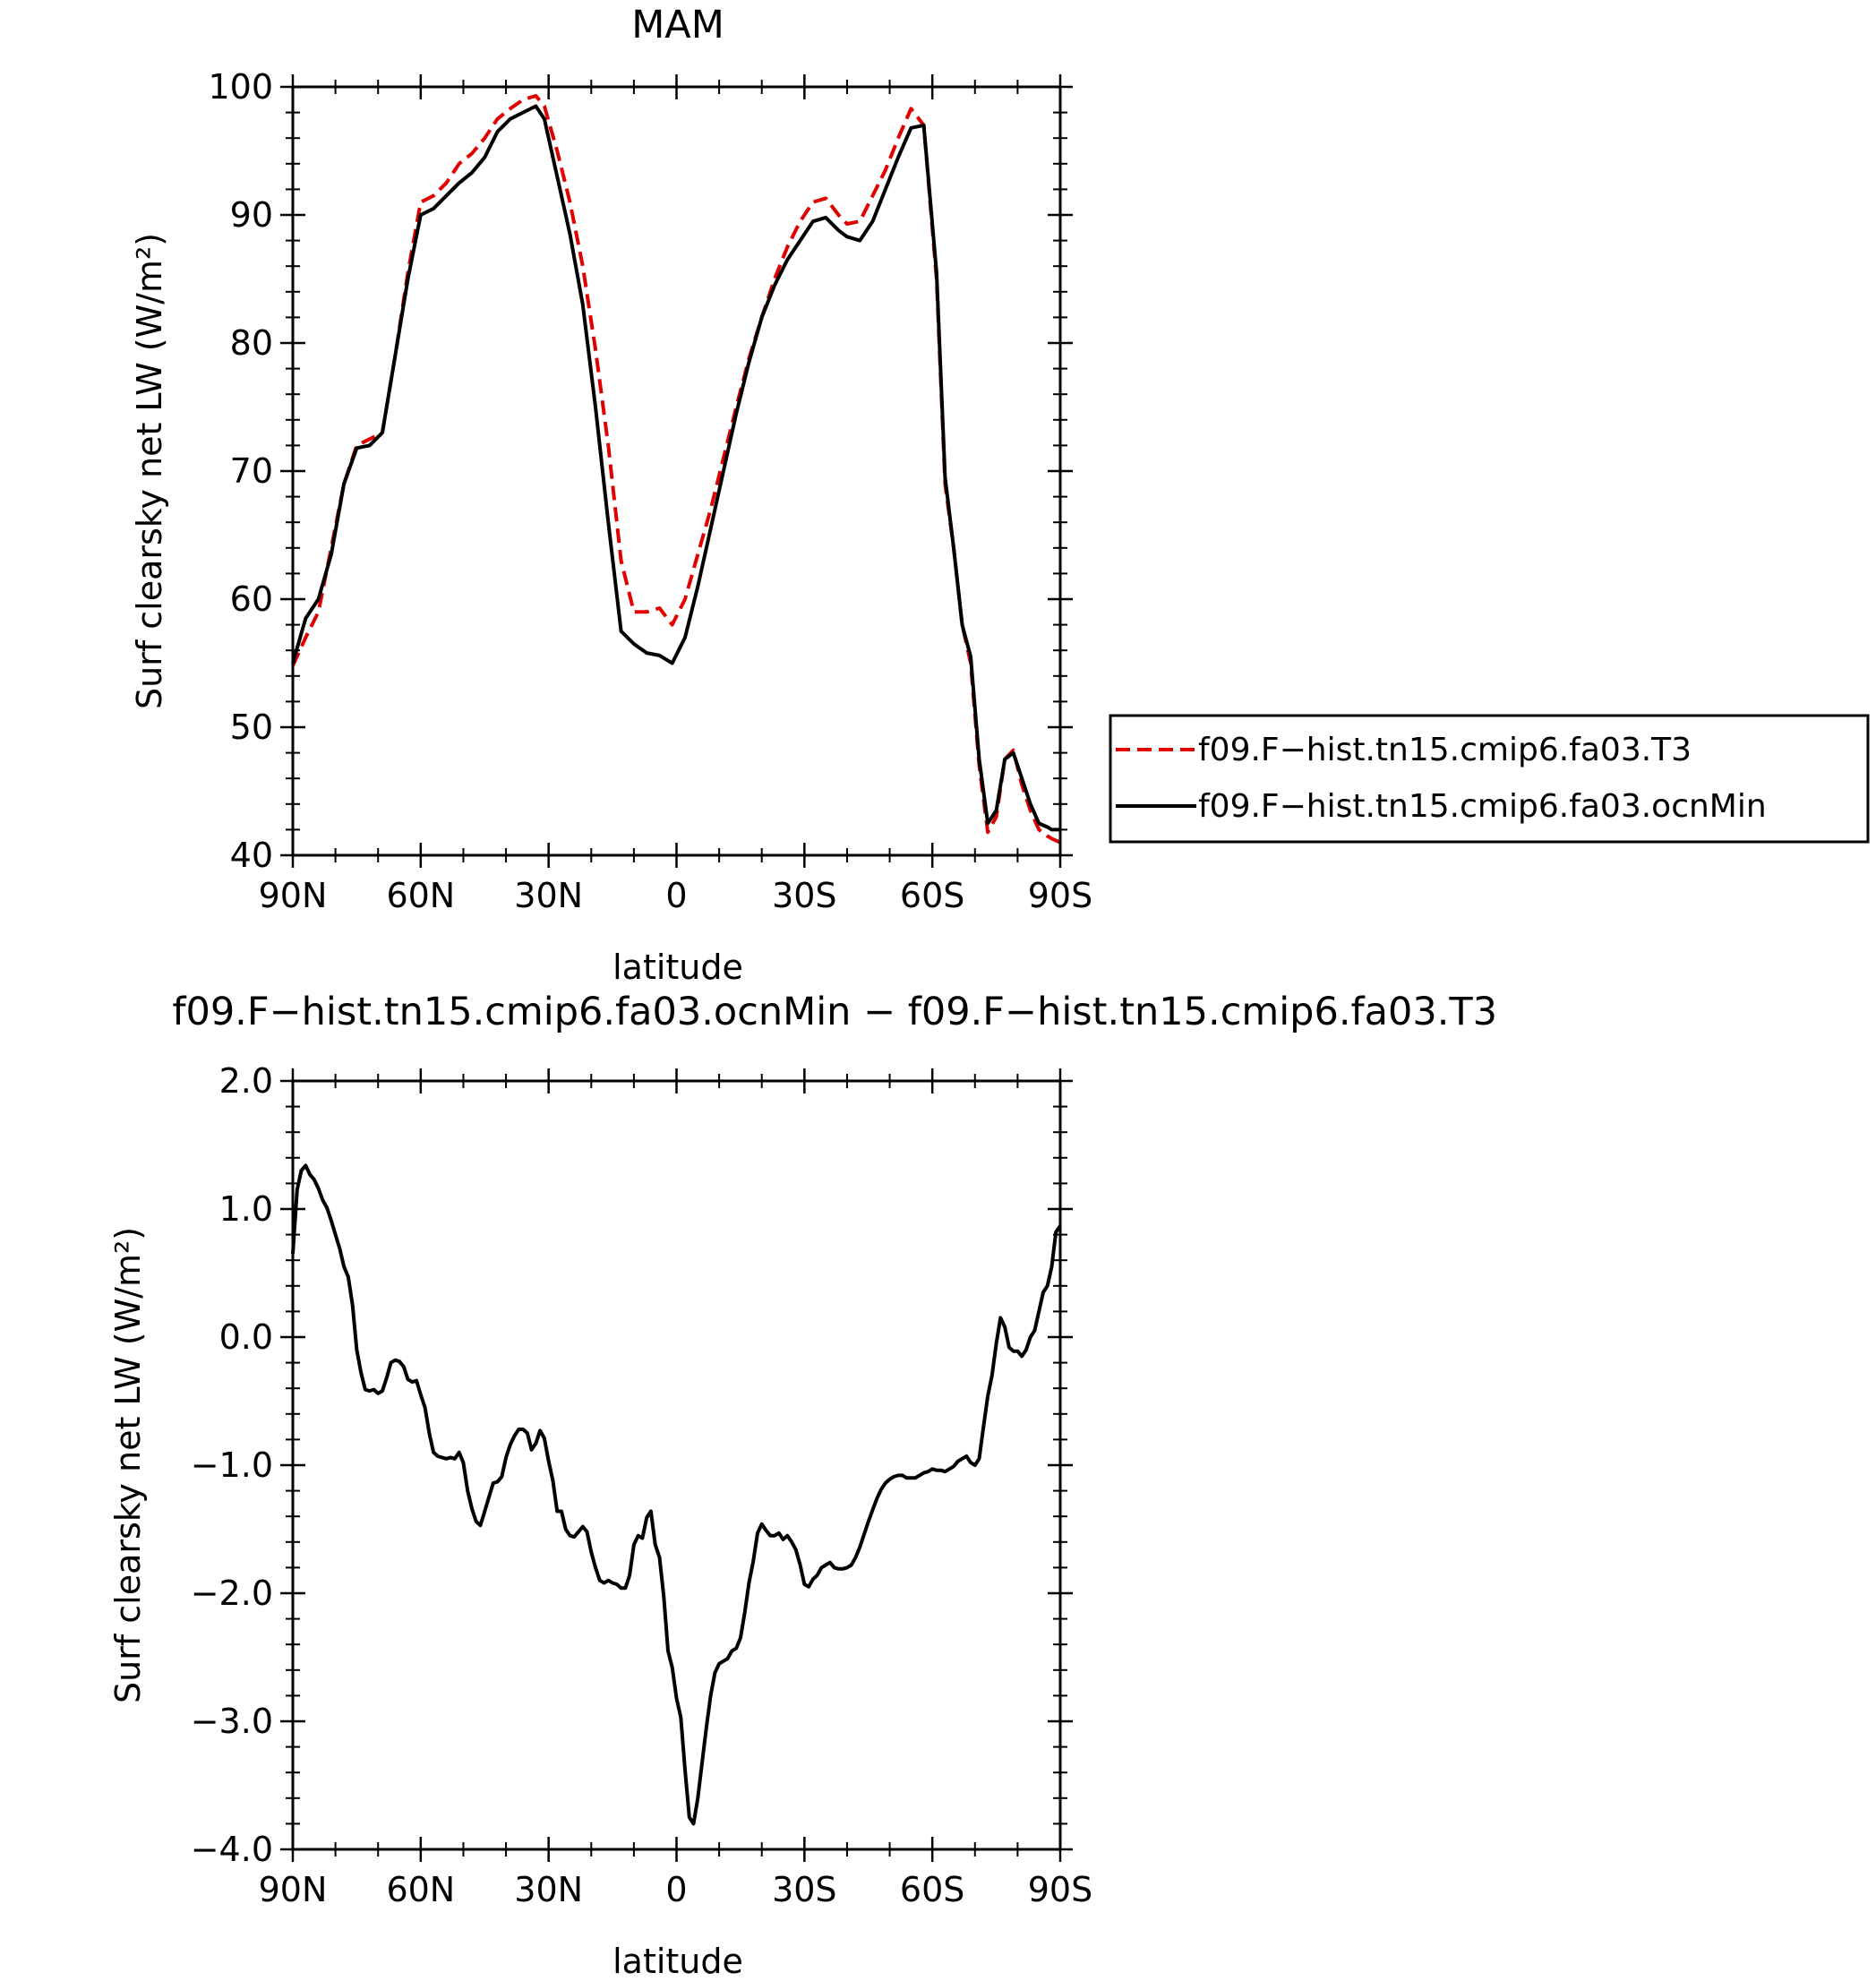  I want to click on y-tick-label: 60, so click(251, 599).